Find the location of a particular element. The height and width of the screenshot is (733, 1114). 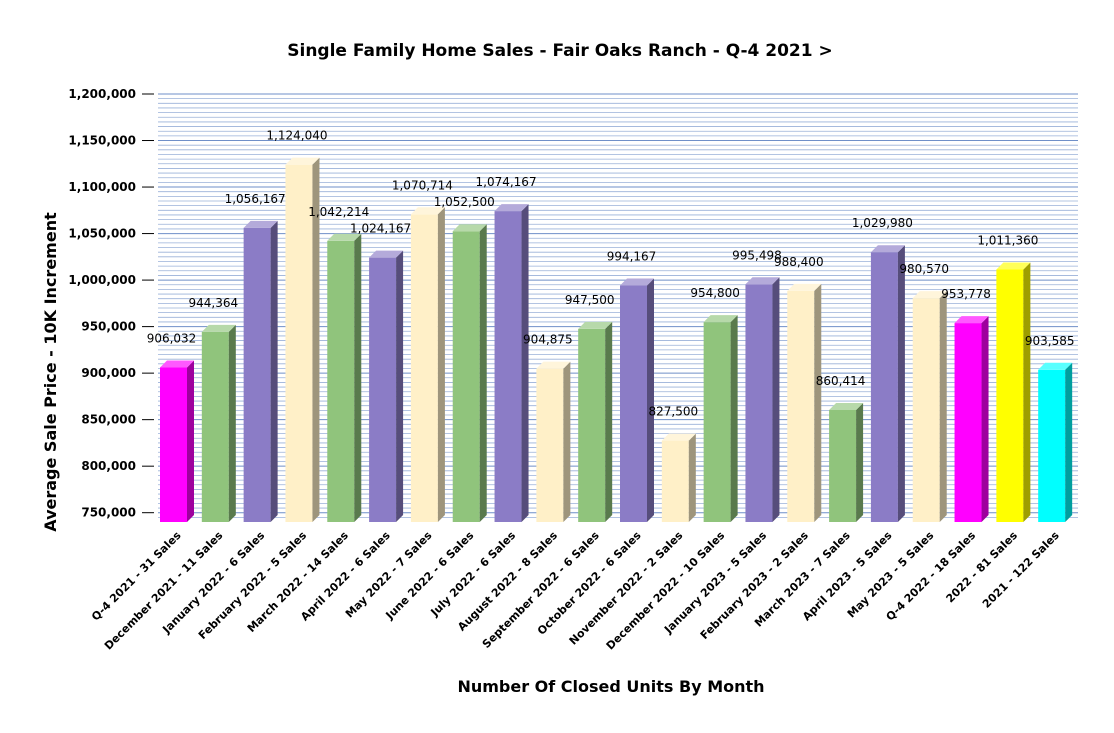

data-label: 906,032 is located at coordinates (172, 339).